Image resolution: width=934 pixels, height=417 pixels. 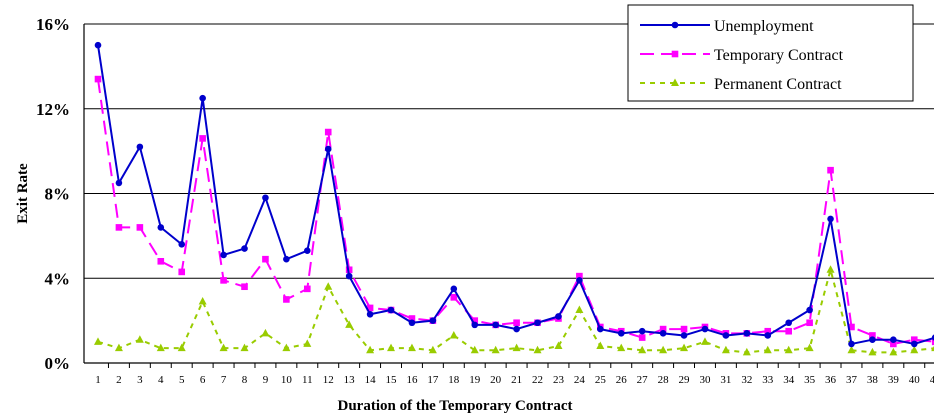 What do you see at coordinates (894, 380) in the screenshot?
I see `x-tick-label: 39` at bounding box center [894, 380].